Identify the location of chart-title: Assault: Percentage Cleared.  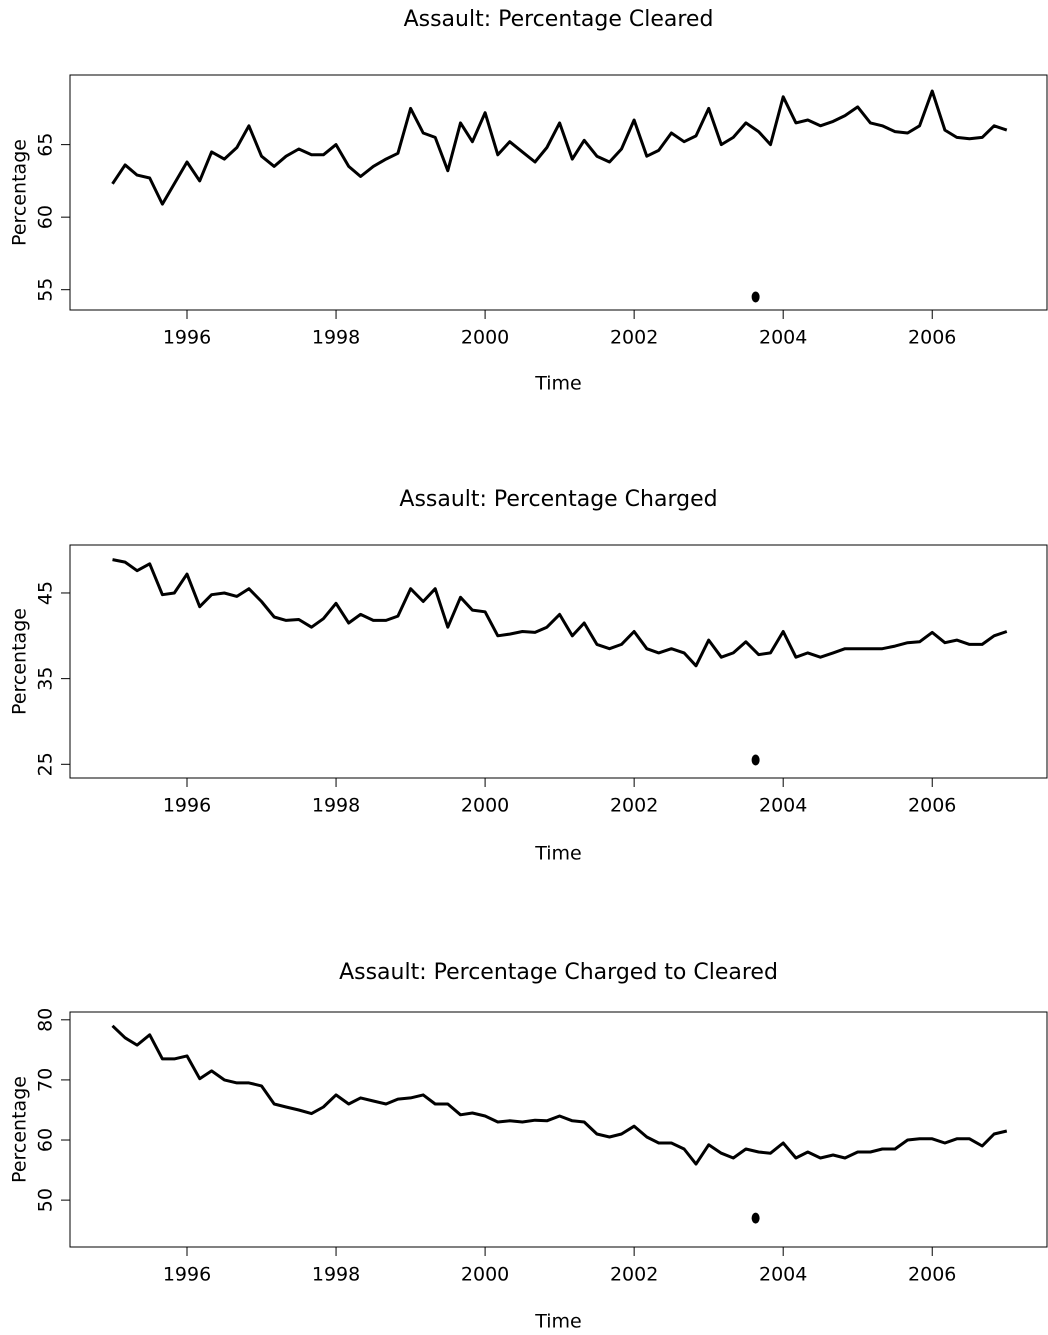
(559, 19).